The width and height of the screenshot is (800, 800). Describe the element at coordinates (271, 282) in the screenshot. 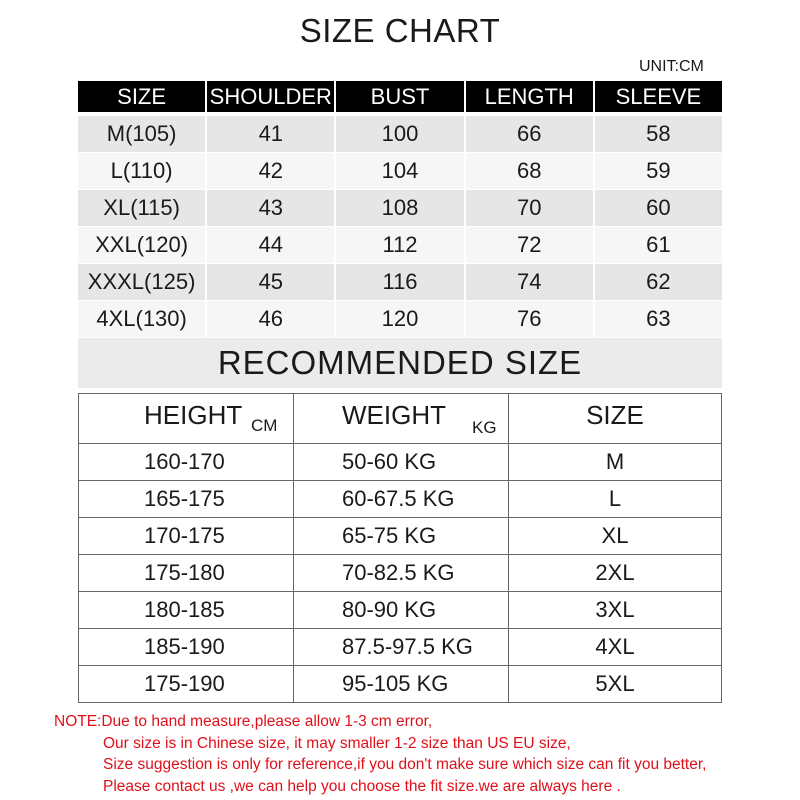

I see `table-cell: 45` at that location.